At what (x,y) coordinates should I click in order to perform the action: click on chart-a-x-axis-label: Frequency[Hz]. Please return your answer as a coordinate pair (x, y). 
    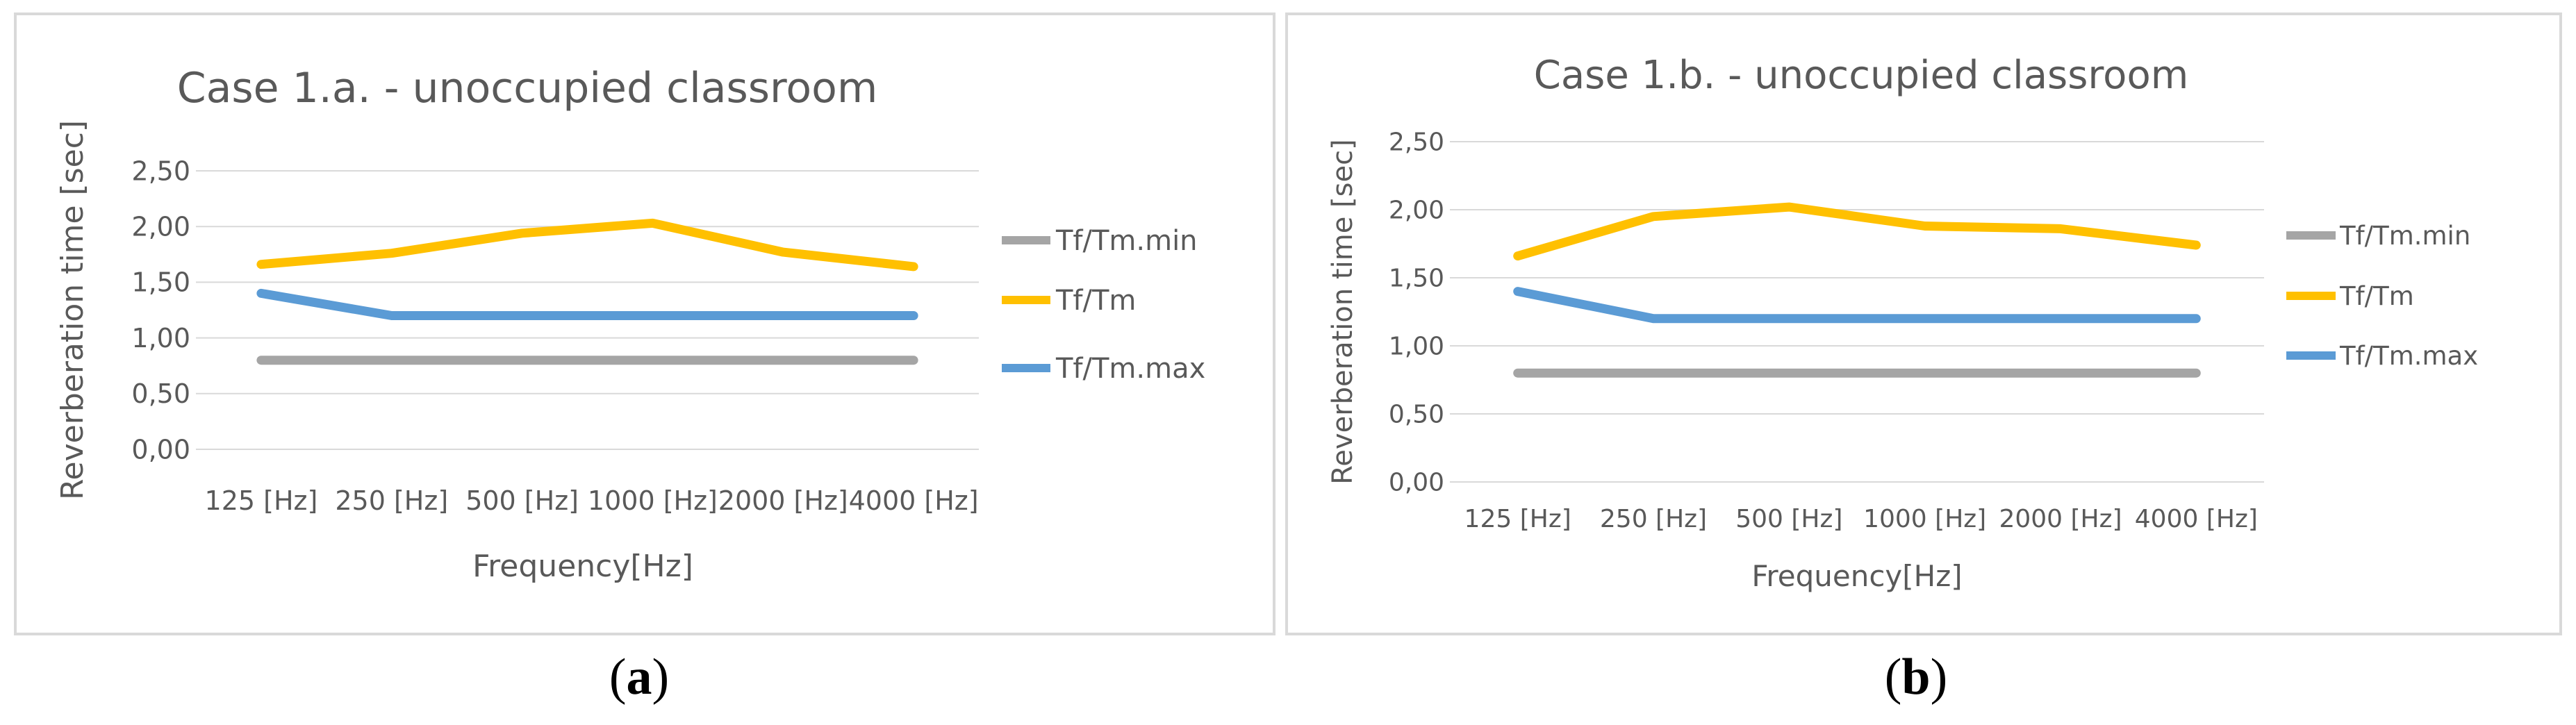
    Looking at the image, I should click on (582, 566).